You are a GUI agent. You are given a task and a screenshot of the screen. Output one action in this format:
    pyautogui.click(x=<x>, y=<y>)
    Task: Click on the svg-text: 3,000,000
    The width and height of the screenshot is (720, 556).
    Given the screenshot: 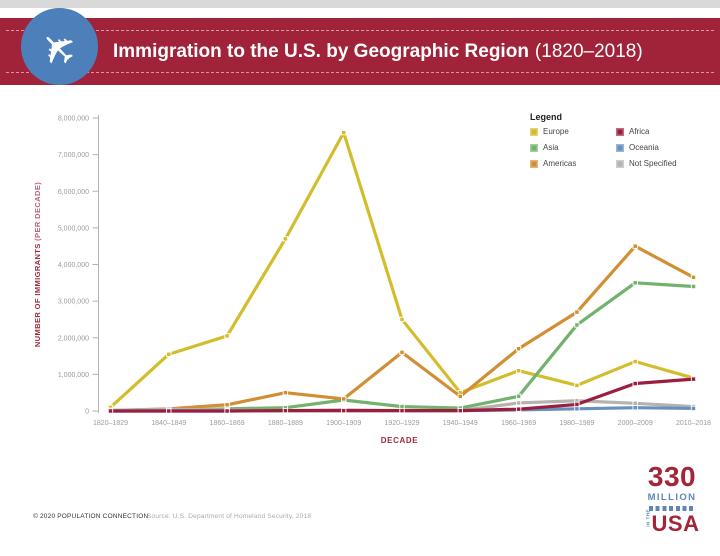 What is the action you would take?
    pyautogui.click(x=73, y=302)
    